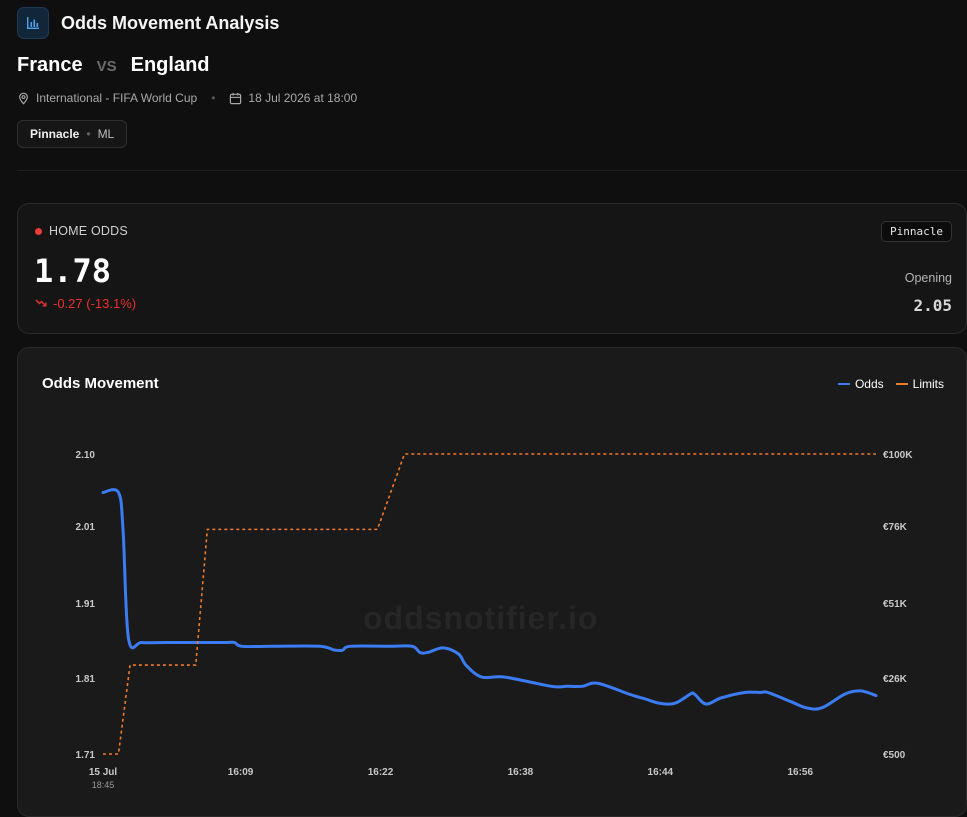 Image resolution: width=967 pixels, height=817 pixels. I want to click on chart-title: Odds Movement, so click(100, 383).